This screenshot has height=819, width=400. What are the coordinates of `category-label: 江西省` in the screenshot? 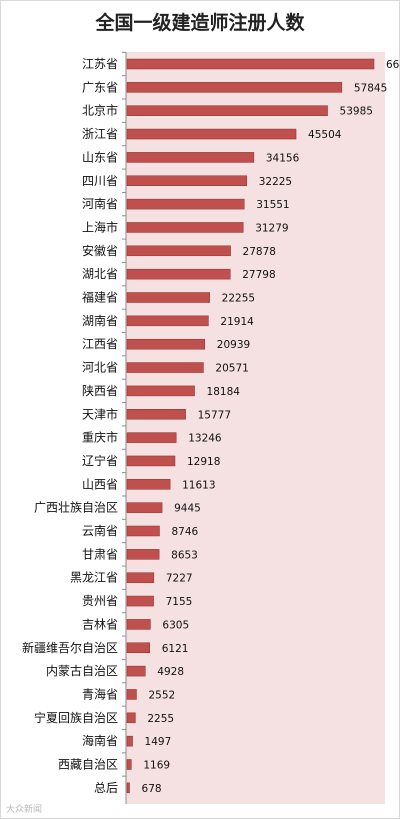 It's located at (100, 344).